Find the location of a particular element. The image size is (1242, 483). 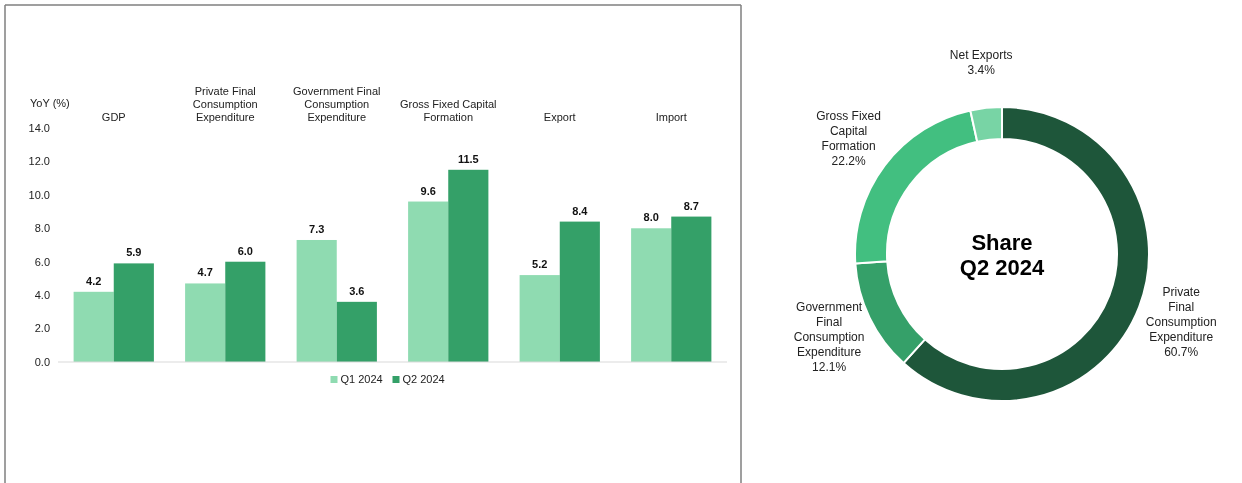

x-tick-label: Import is located at coordinates (671, 117).